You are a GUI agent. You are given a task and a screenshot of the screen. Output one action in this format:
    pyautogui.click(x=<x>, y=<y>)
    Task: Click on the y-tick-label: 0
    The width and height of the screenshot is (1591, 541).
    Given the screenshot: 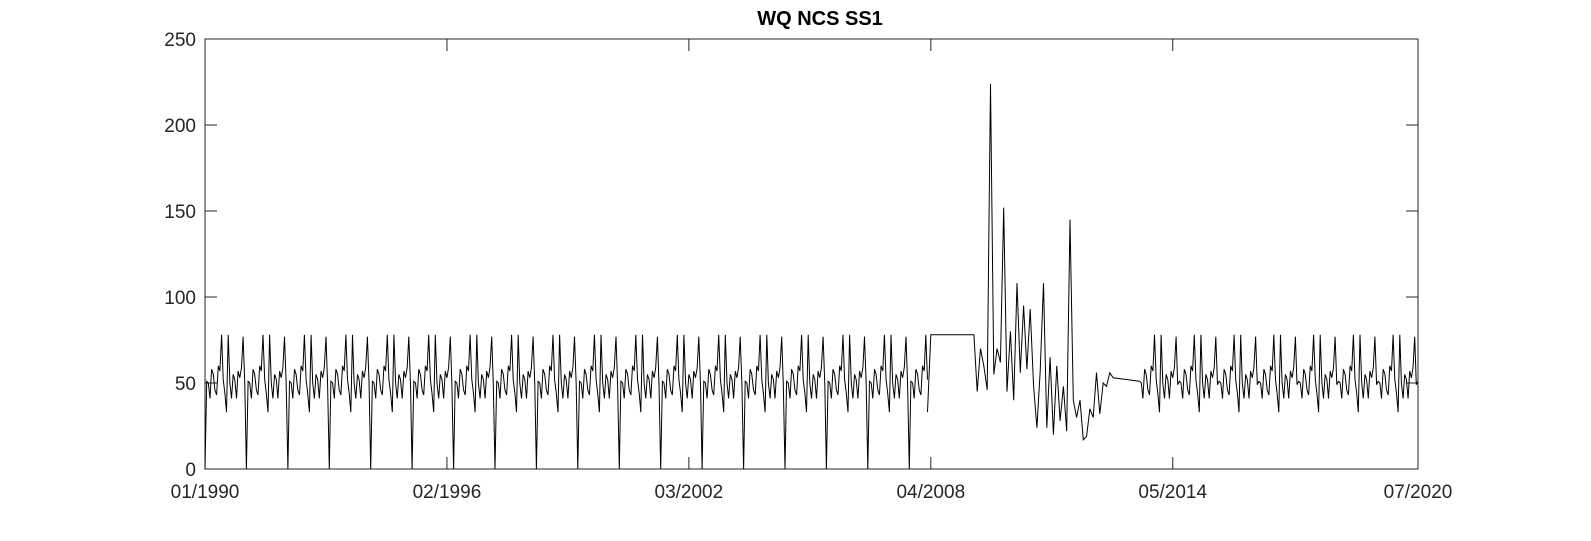 What is the action you would take?
    pyautogui.click(x=190, y=470)
    